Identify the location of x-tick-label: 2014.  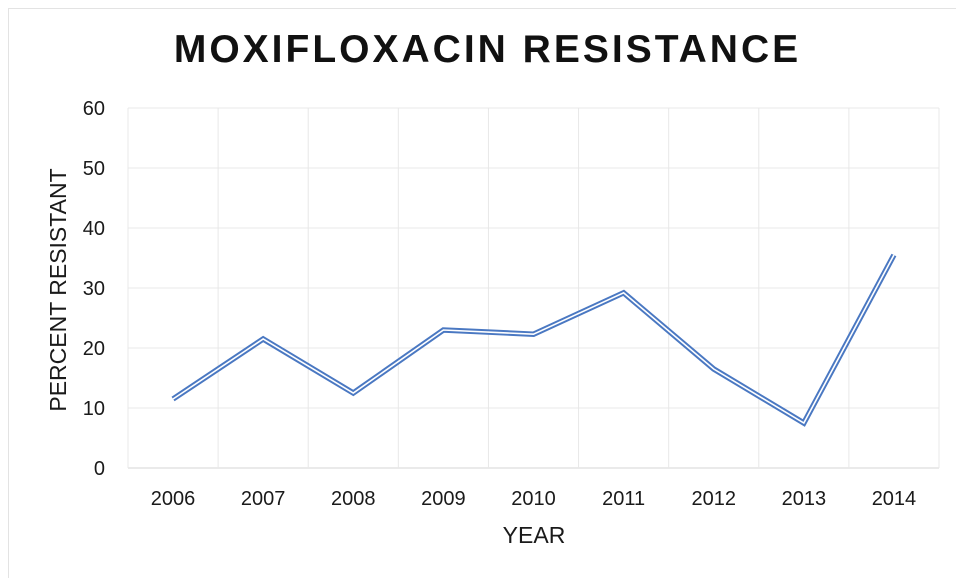
(894, 499).